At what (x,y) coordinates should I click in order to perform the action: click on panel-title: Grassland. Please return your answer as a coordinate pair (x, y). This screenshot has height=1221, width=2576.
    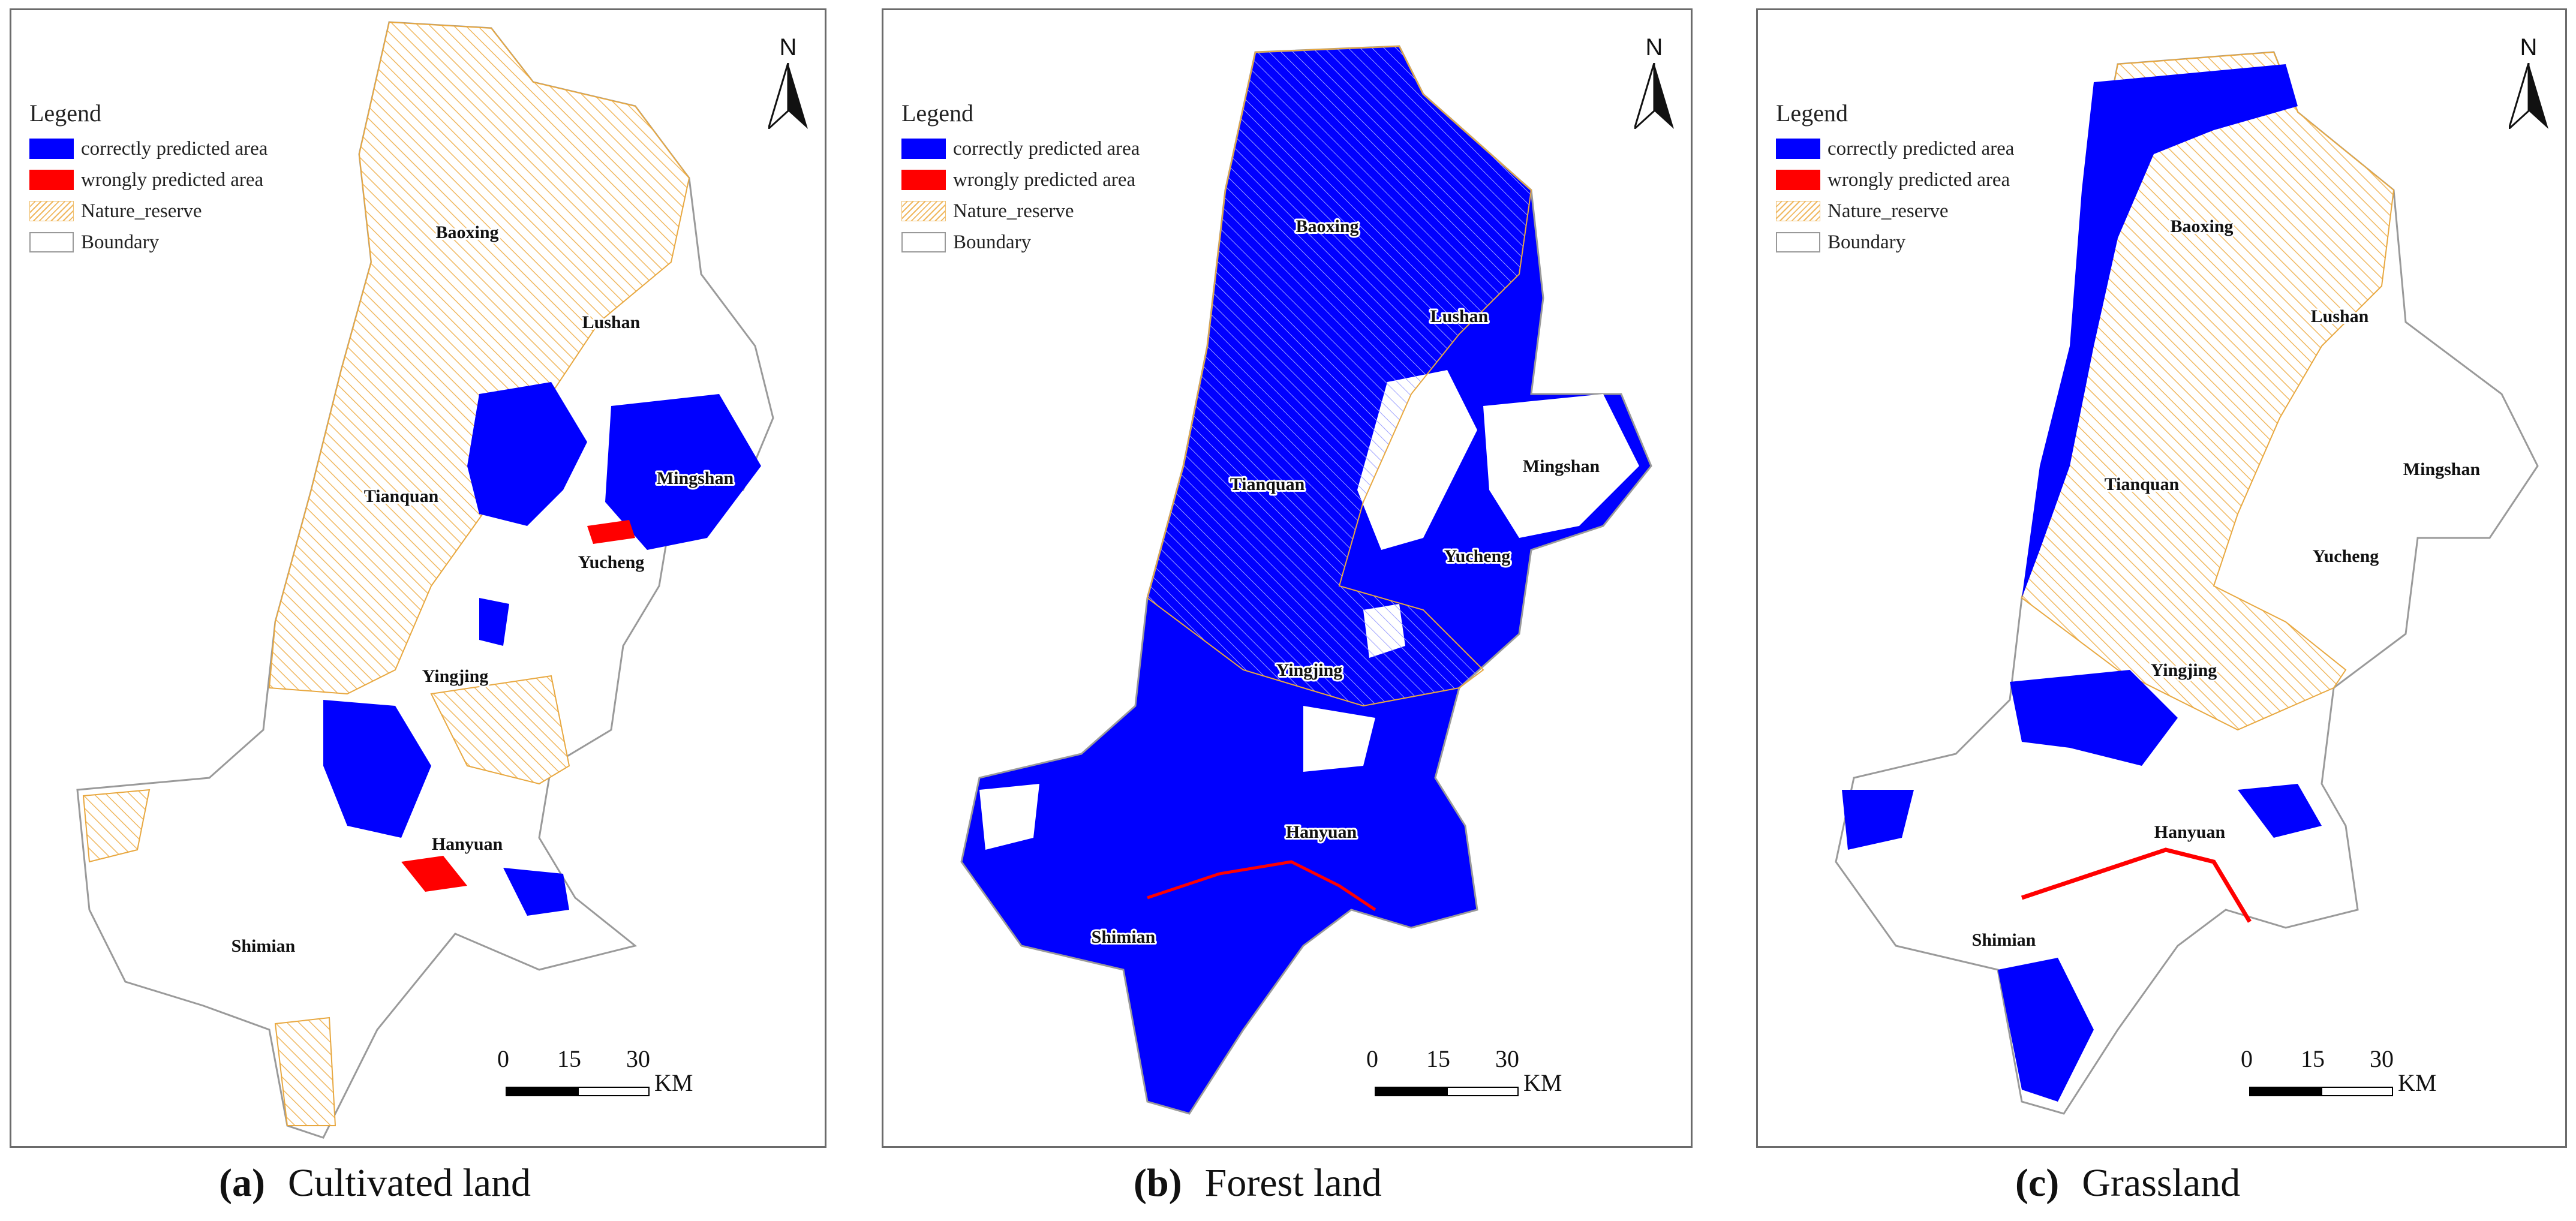
    Looking at the image, I should click on (2161, 1183).